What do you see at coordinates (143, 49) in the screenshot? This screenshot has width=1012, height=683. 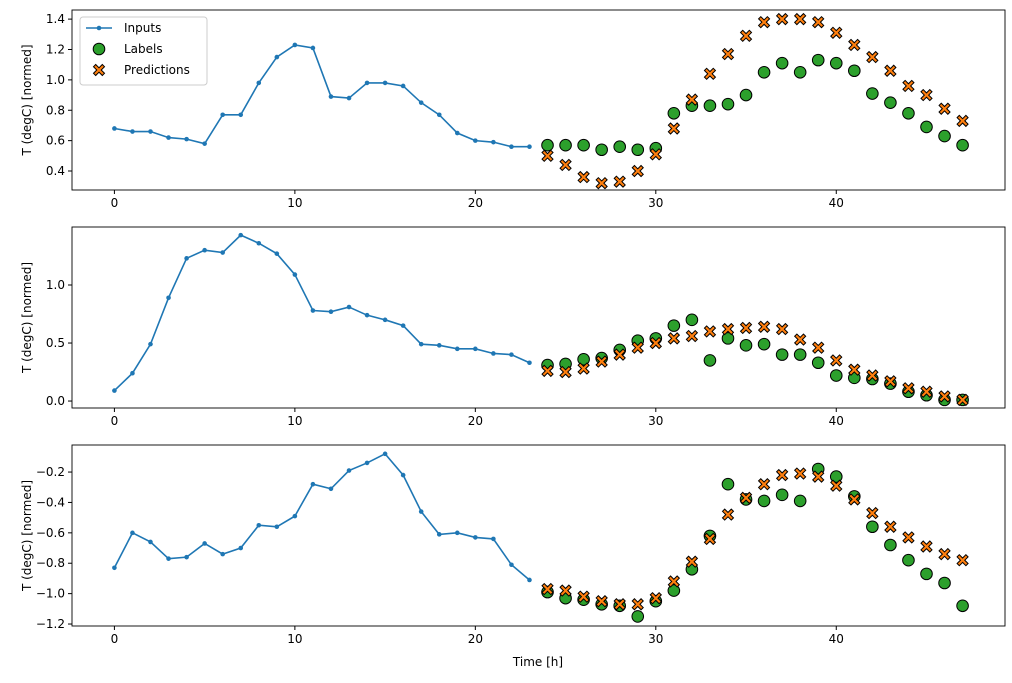 I see `legend-entry-labels: Labels` at bounding box center [143, 49].